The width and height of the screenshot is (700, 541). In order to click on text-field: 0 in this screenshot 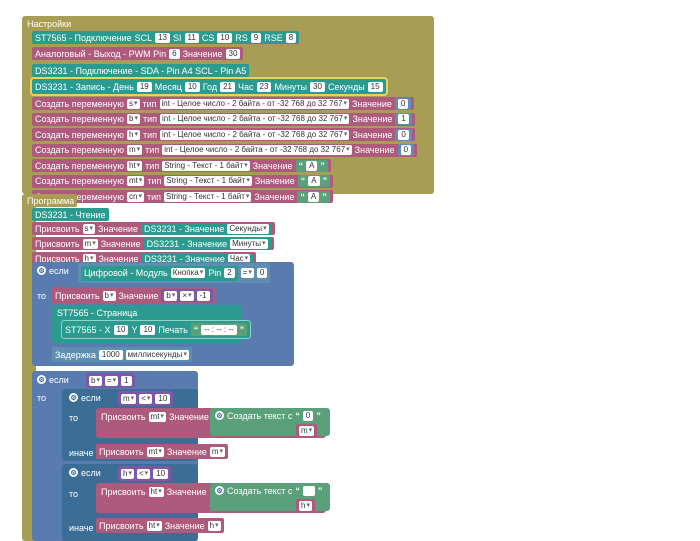, I will do `click(308, 415)`.